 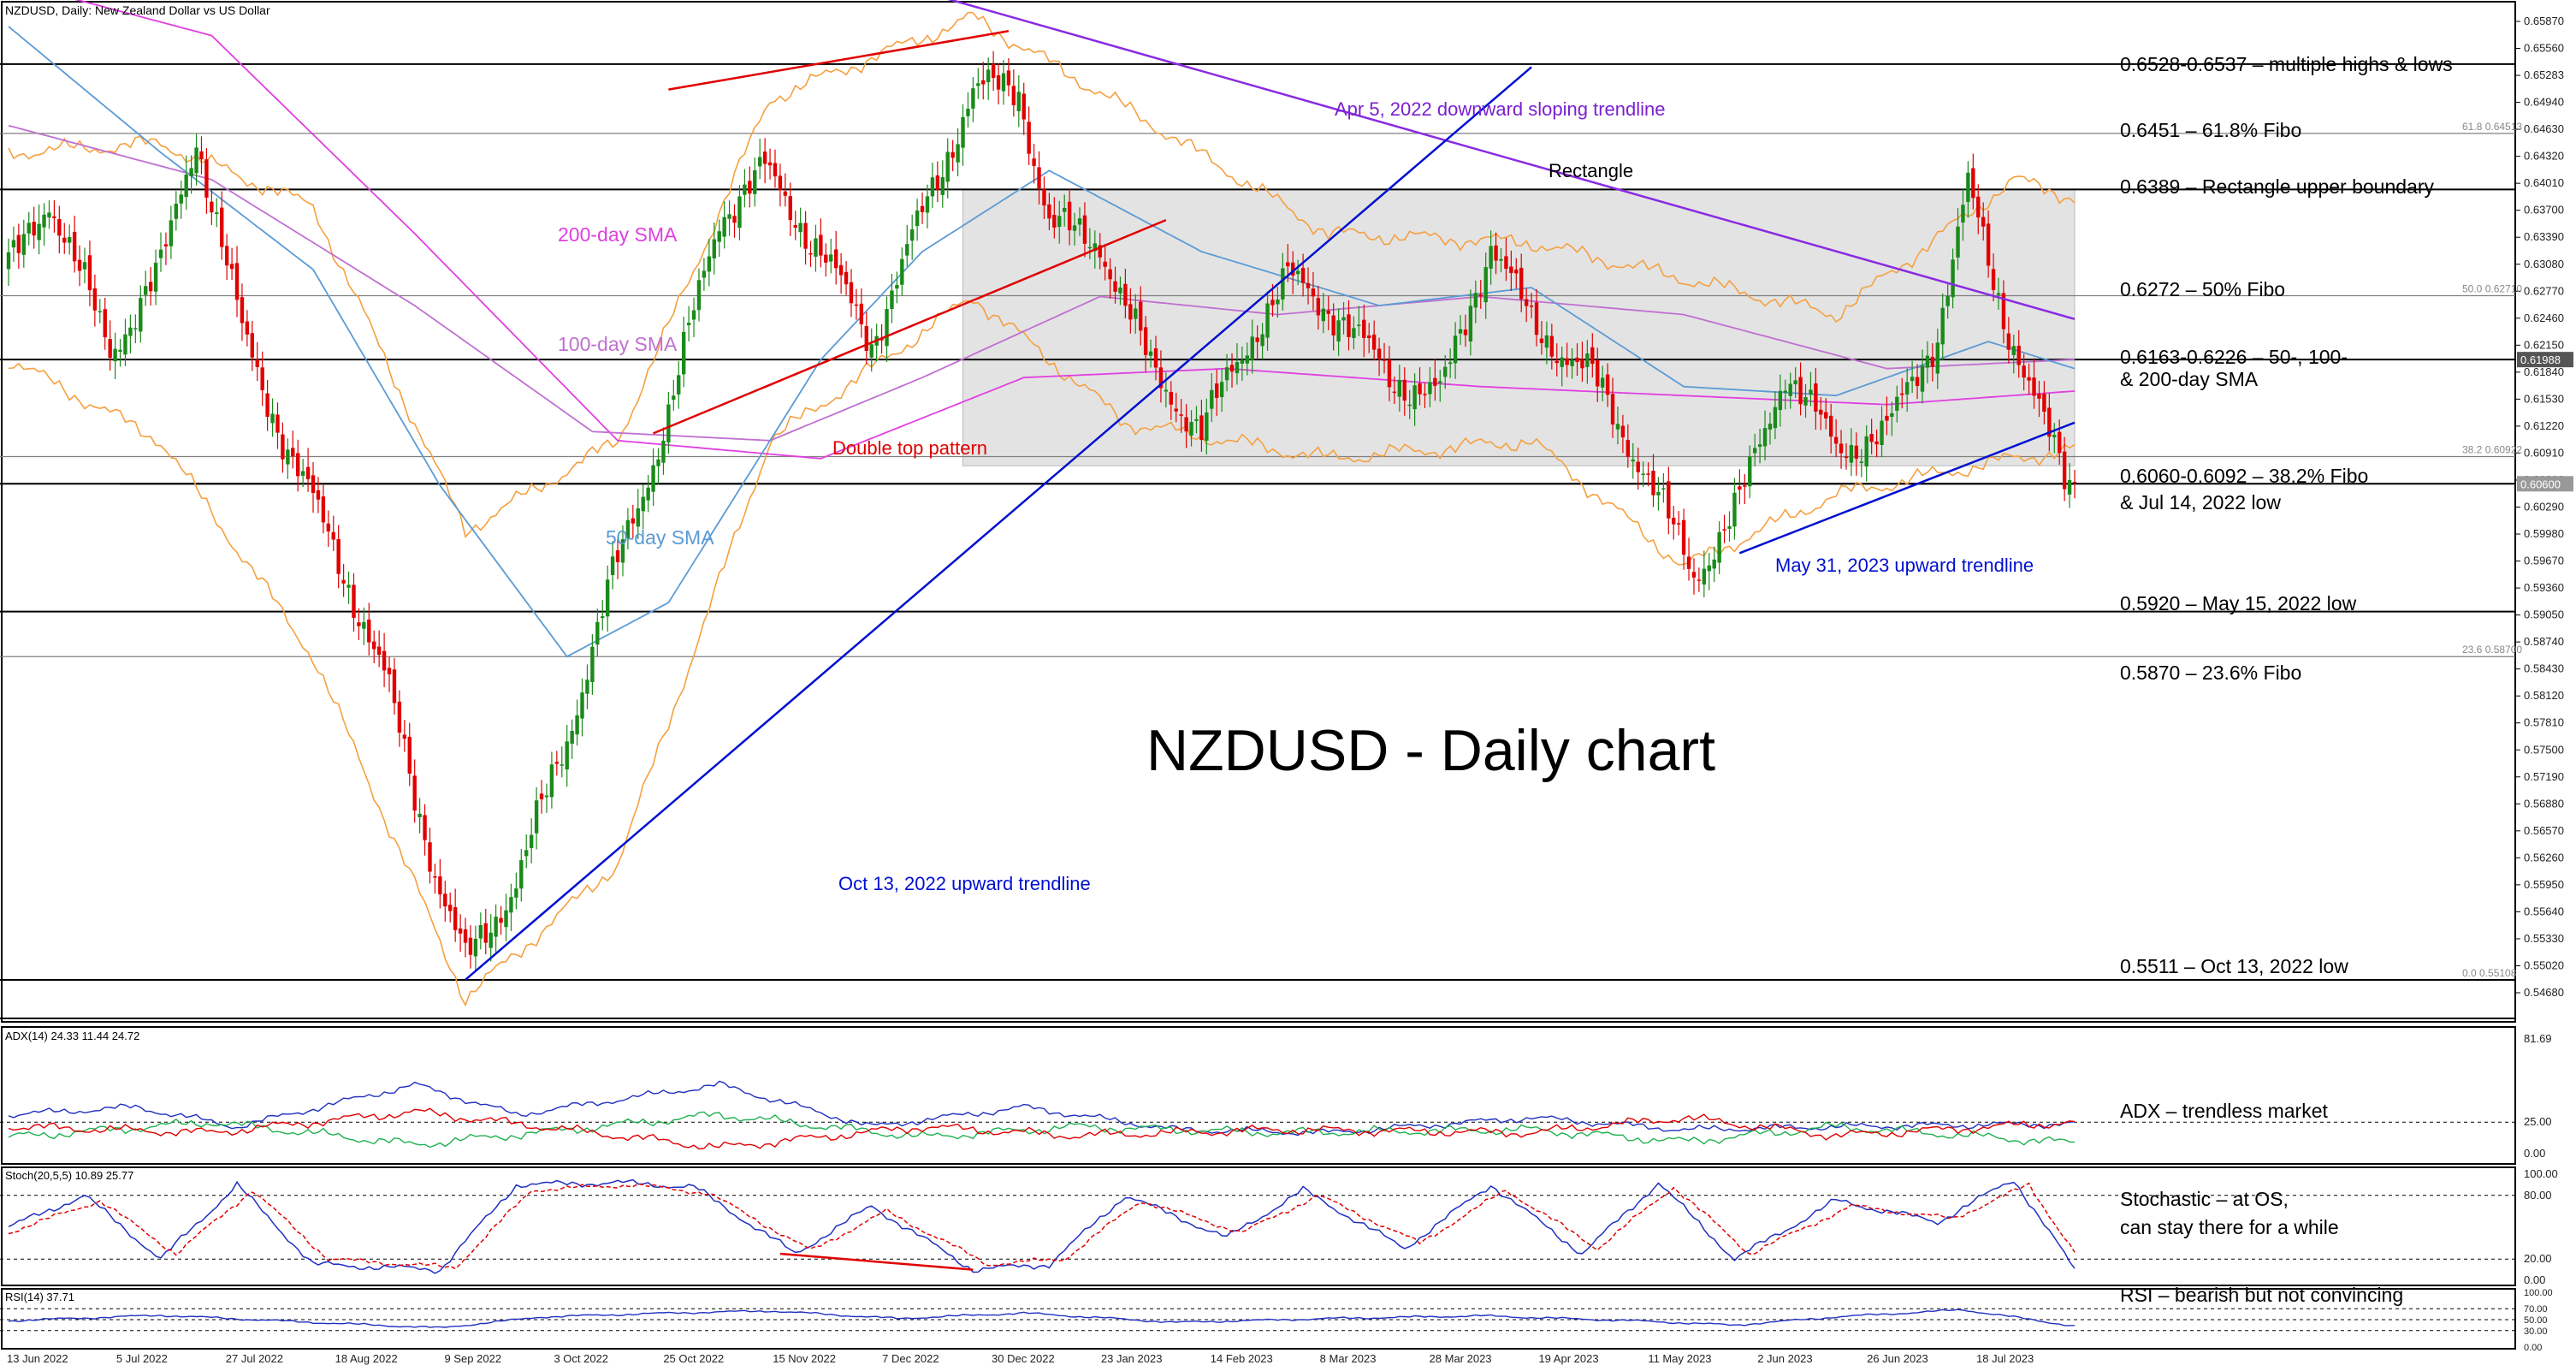 What do you see at coordinates (910, 326) in the screenshot?
I see `double-top-lower-line` at bounding box center [910, 326].